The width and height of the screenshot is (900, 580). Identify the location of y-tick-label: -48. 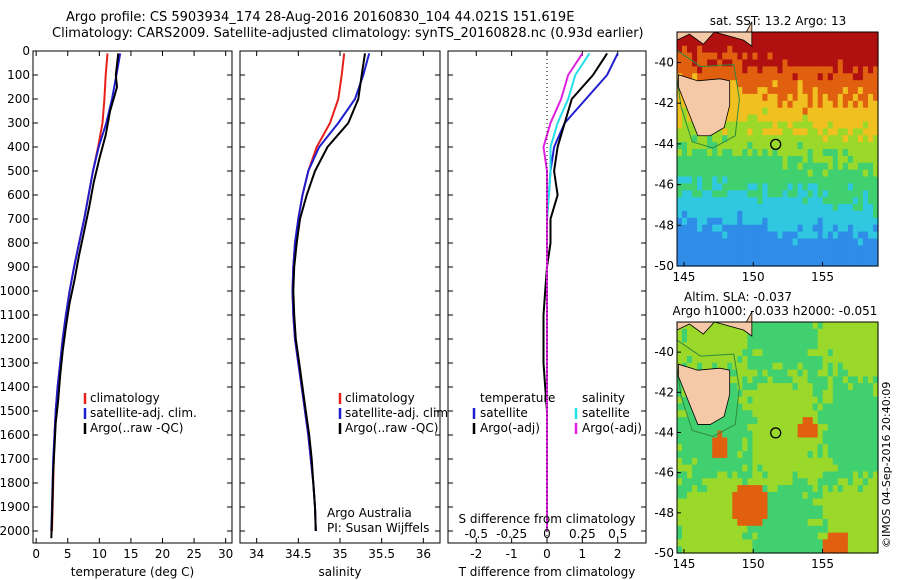
(664, 225).